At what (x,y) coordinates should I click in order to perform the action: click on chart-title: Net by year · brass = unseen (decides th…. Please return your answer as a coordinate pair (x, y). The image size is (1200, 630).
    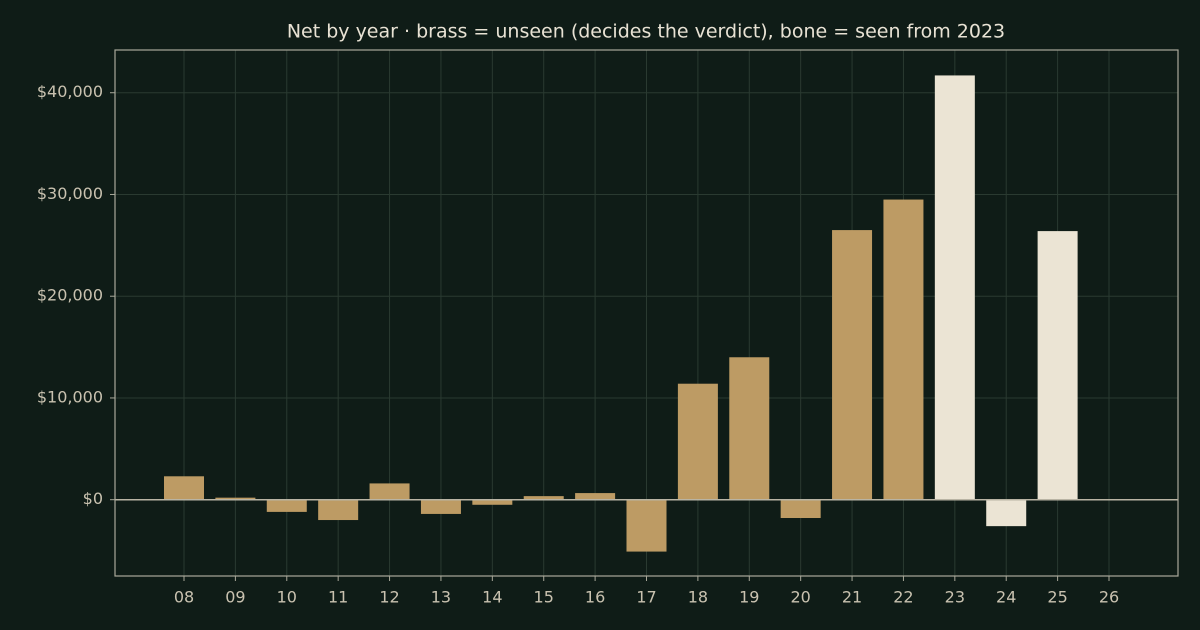
    Looking at the image, I should click on (646, 32).